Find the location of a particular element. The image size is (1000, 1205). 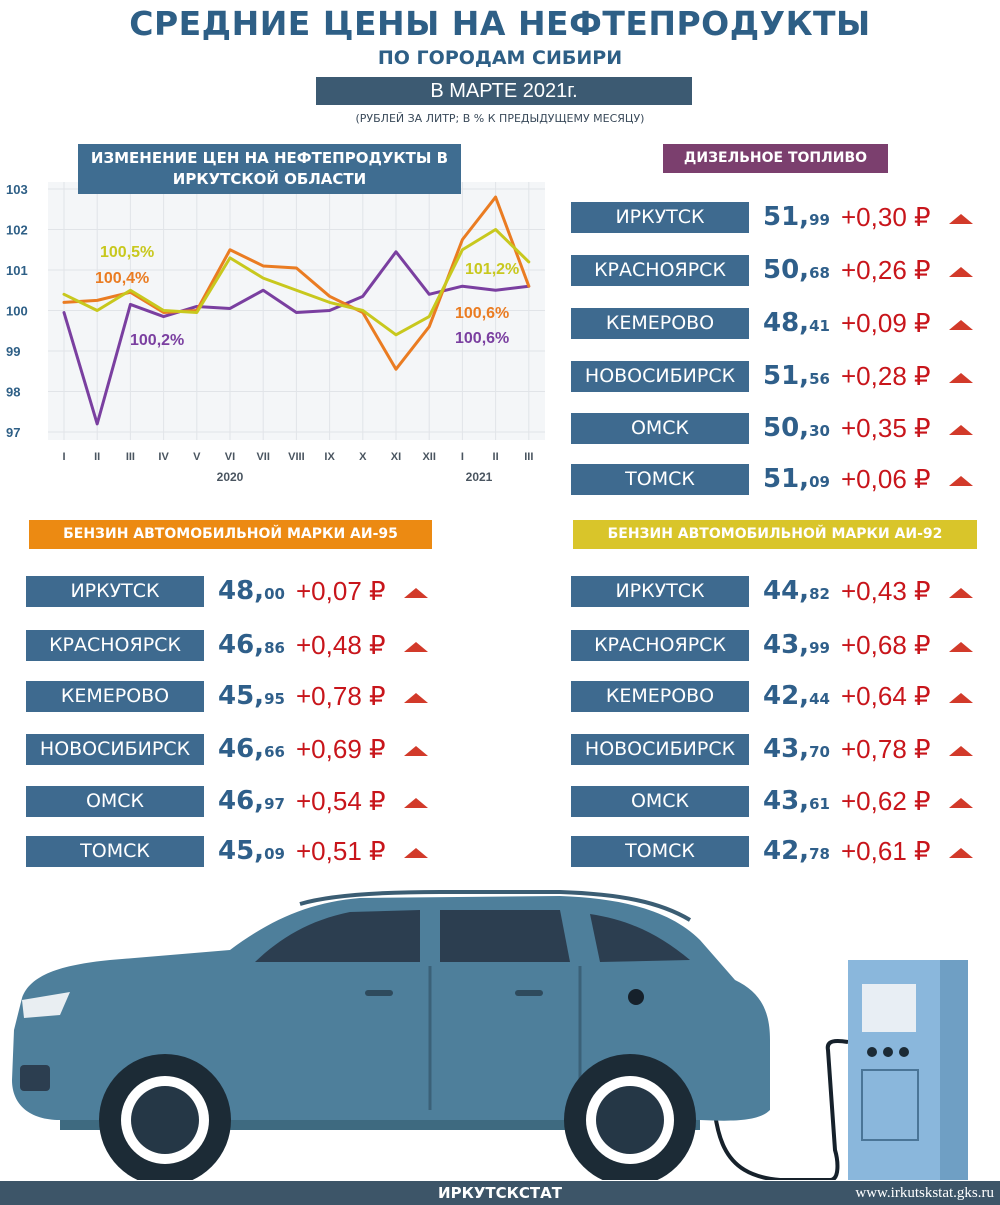

footer: ИРКУТСКСТАТ www.irkutskstat.gks.ru is located at coordinates (500, 1193).